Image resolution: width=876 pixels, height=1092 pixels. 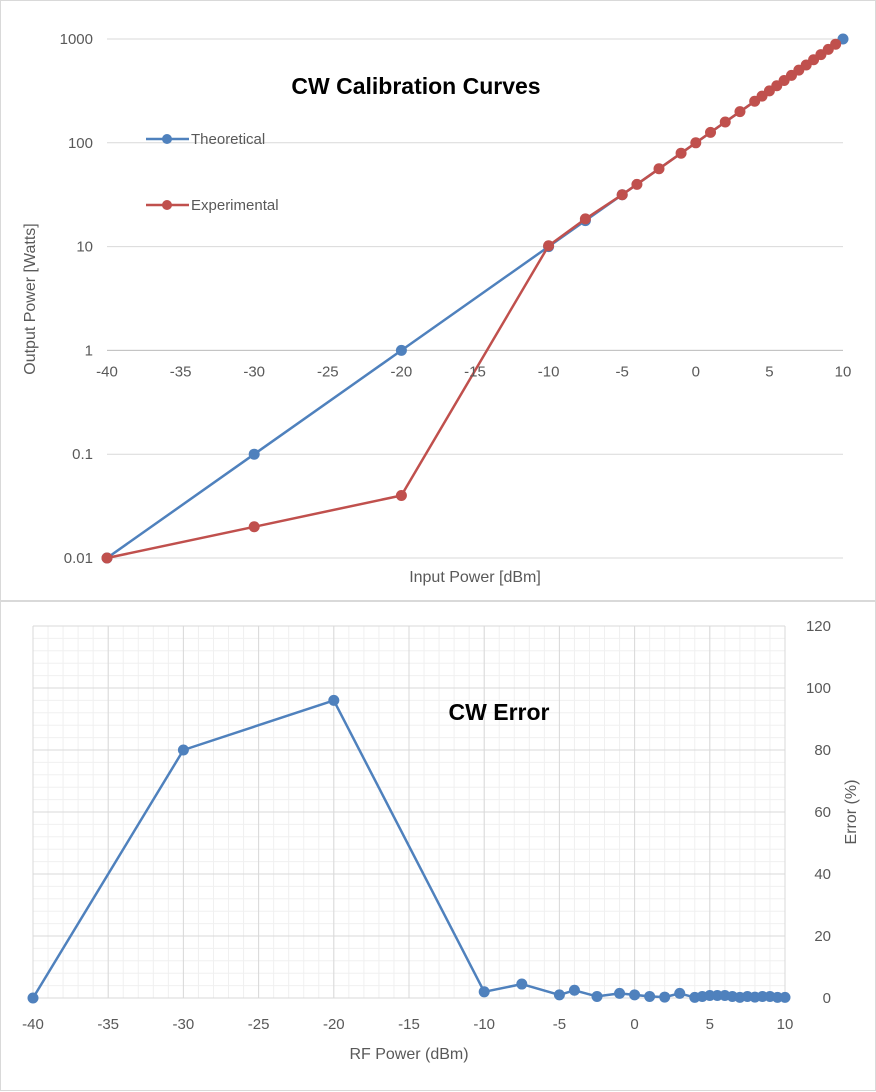 What do you see at coordinates (76, 39) in the screenshot?
I see `y-tick-label: 1000` at bounding box center [76, 39].